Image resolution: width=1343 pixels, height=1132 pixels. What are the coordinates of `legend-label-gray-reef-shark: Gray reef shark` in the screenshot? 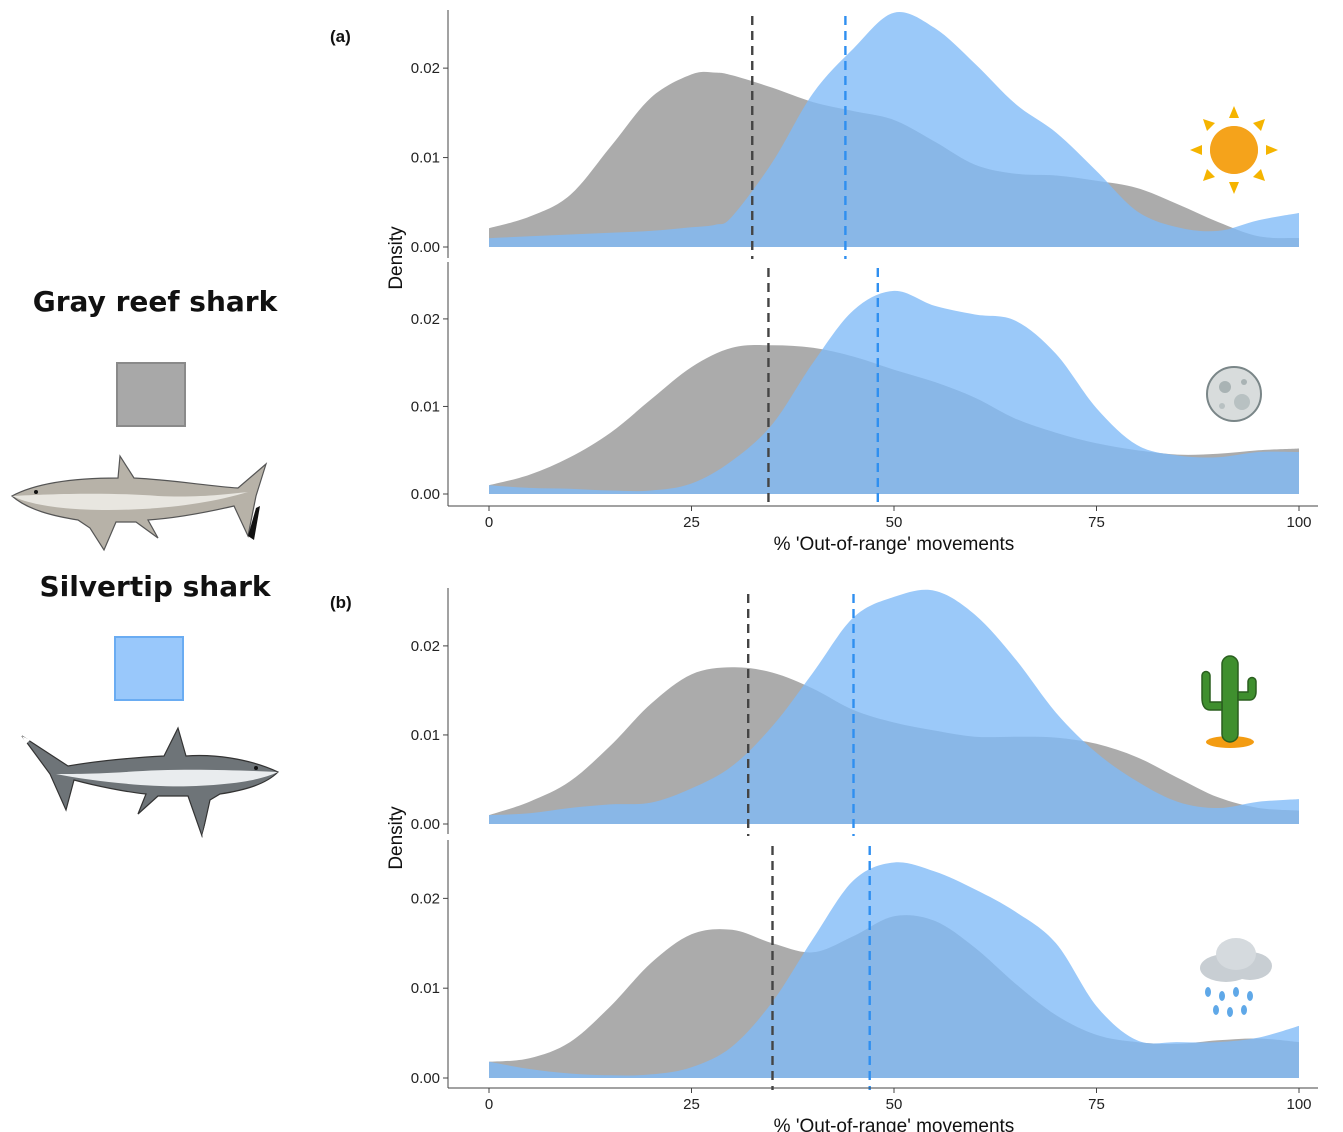 It's located at (155, 301).